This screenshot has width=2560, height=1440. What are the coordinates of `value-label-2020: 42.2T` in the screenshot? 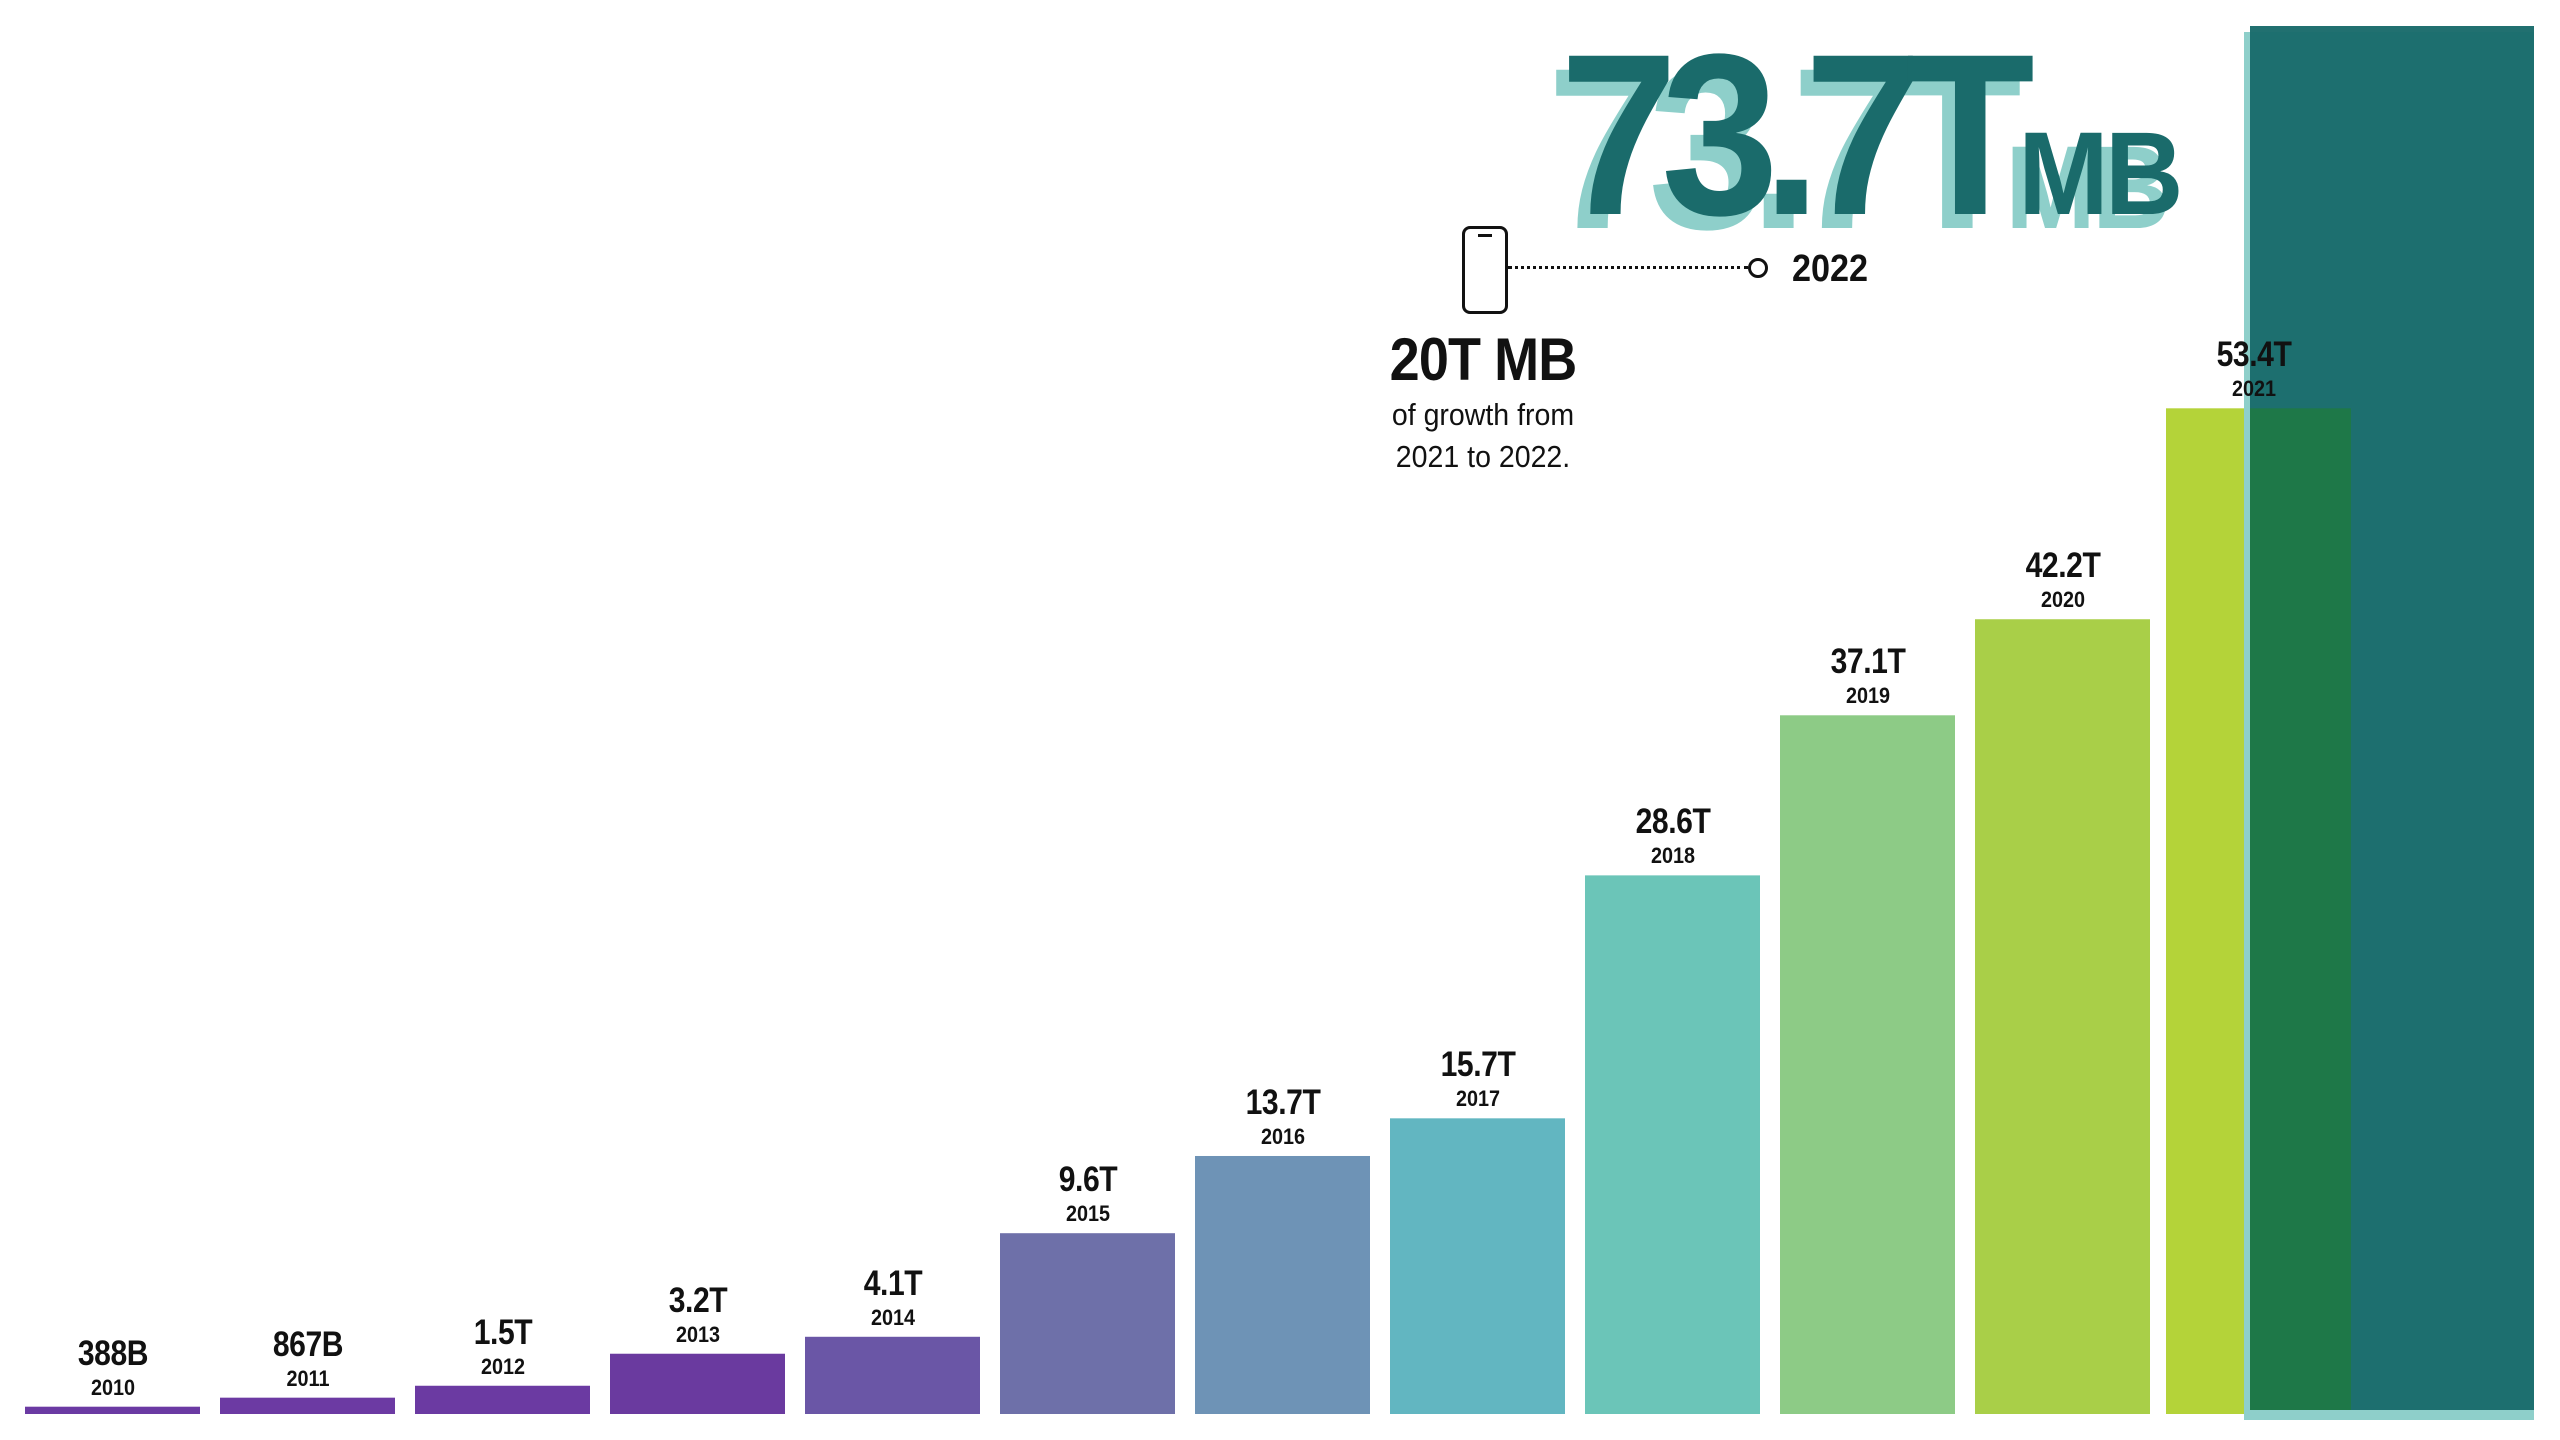 It's located at (2062, 566).